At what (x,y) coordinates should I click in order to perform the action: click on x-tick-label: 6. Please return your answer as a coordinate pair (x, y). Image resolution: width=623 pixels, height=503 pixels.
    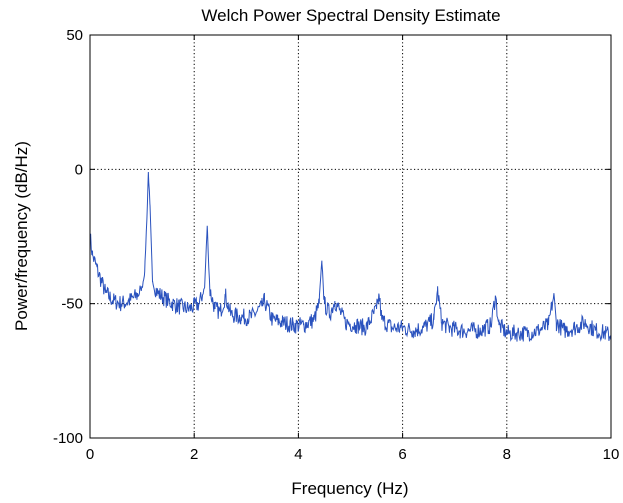
    Looking at the image, I should click on (402, 454).